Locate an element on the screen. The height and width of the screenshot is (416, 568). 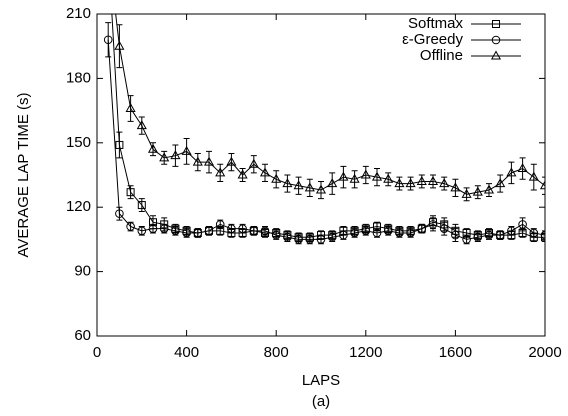
legend-marker is located at coordinates (496, 24).